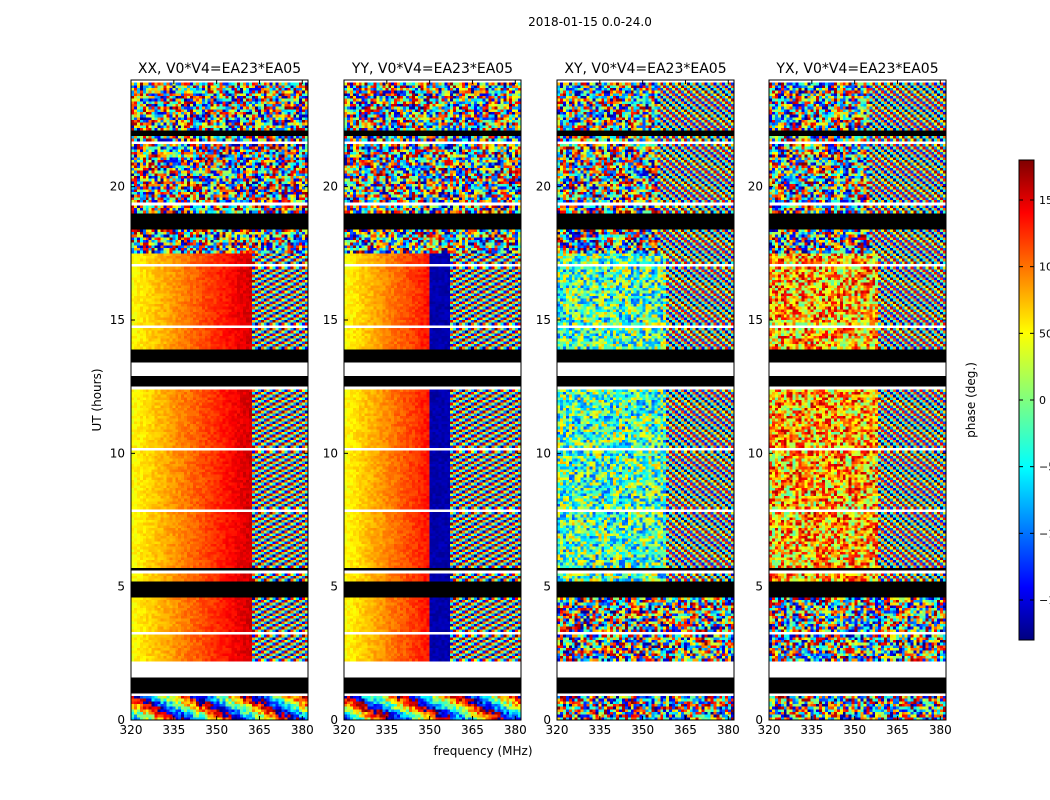  I want to click on colorbar-tick-label: −50, so click(1044, 467).